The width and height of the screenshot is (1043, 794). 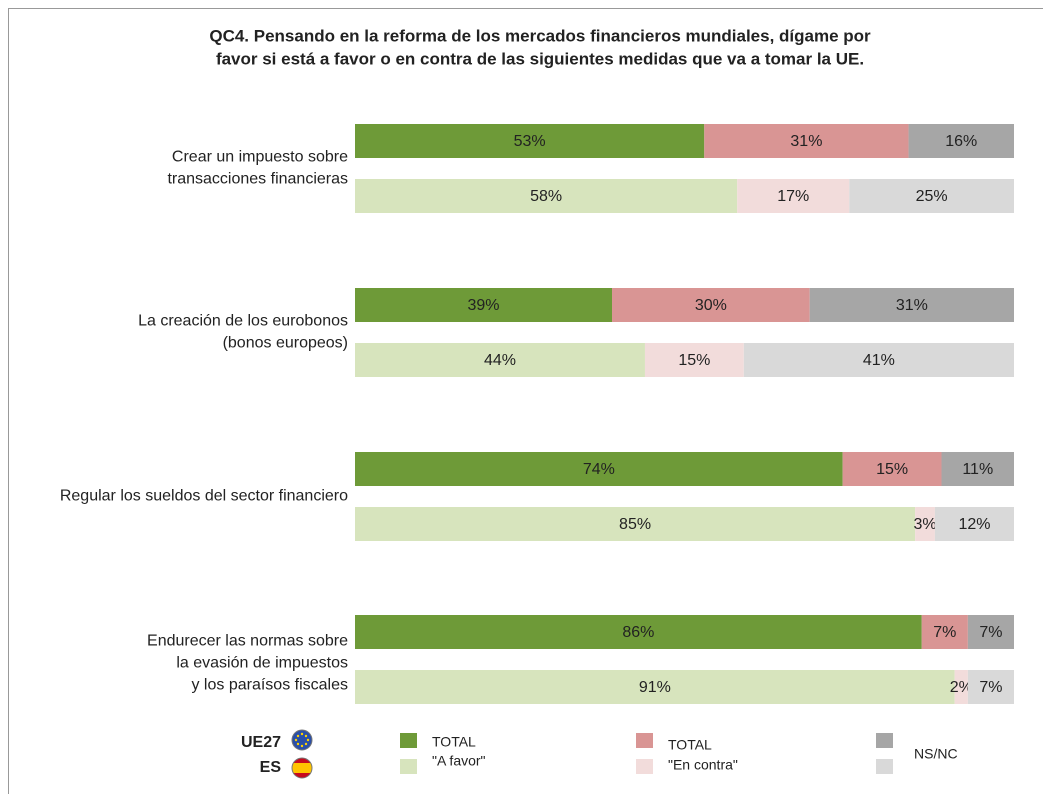 I want to click on value-label: 85%, so click(x=635, y=524).